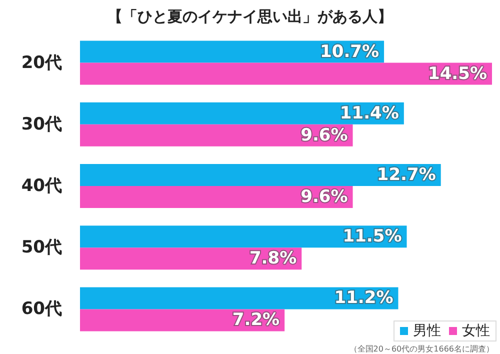  I want to click on data-label: 7.8%, so click(273, 258).